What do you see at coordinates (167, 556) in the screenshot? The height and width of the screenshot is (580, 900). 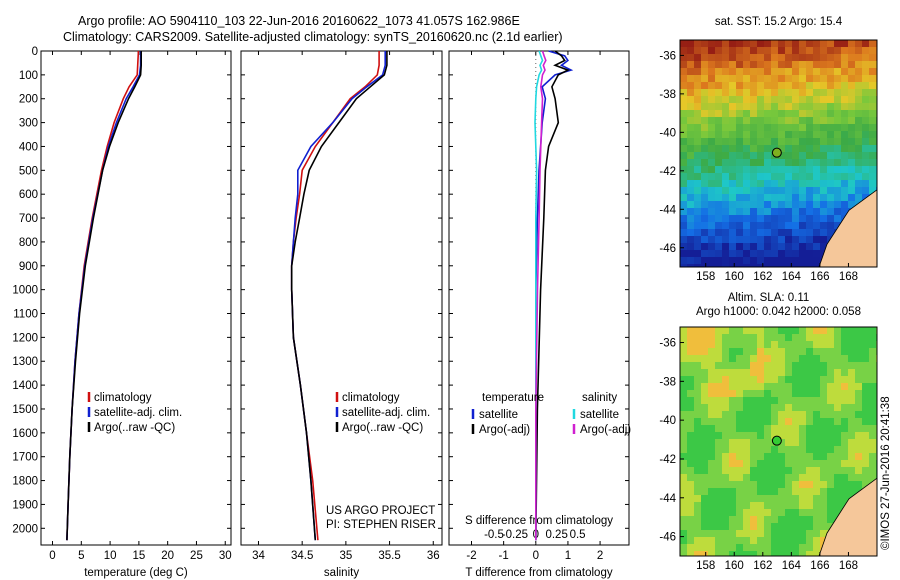 I see `x-tick-label-temperature: 20` at bounding box center [167, 556].